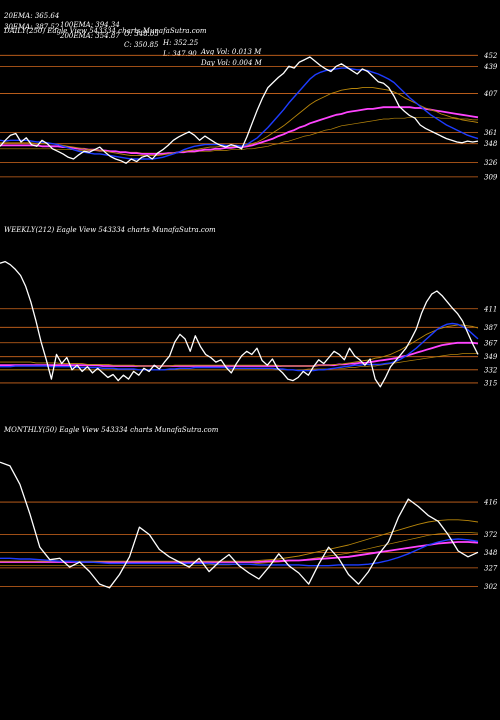  Describe the element at coordinates (490, 67) in the screenshot. I see `daily-tick-label: 439` at that location.